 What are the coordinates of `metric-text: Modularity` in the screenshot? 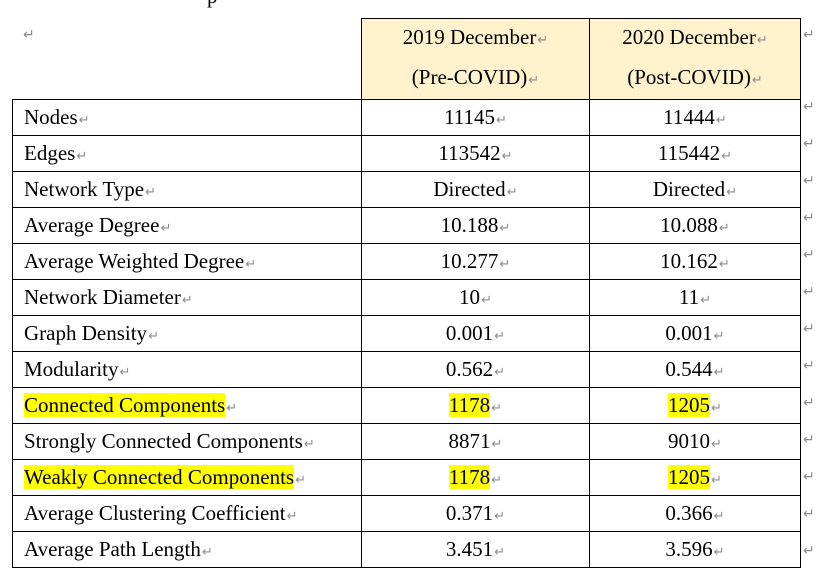 It's located at (71, 369).